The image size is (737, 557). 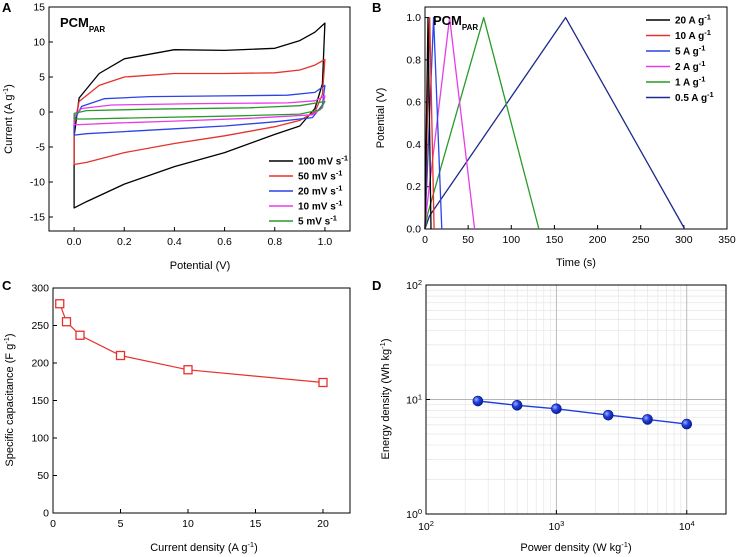 What do you see at coordinates (320, 175) in the screenshot?
I see `legend-entry: 50 mV s-1` at bounding box center [320, 175].